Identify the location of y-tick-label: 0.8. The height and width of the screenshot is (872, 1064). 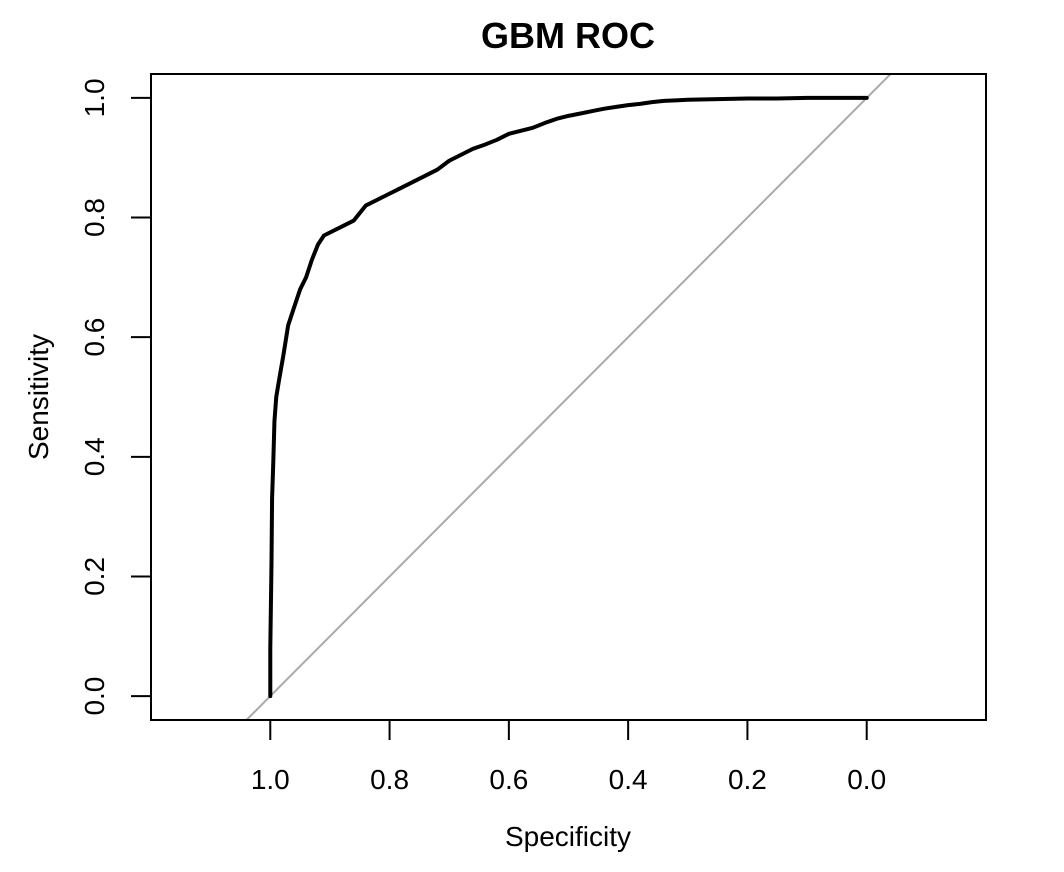
(94, 217).